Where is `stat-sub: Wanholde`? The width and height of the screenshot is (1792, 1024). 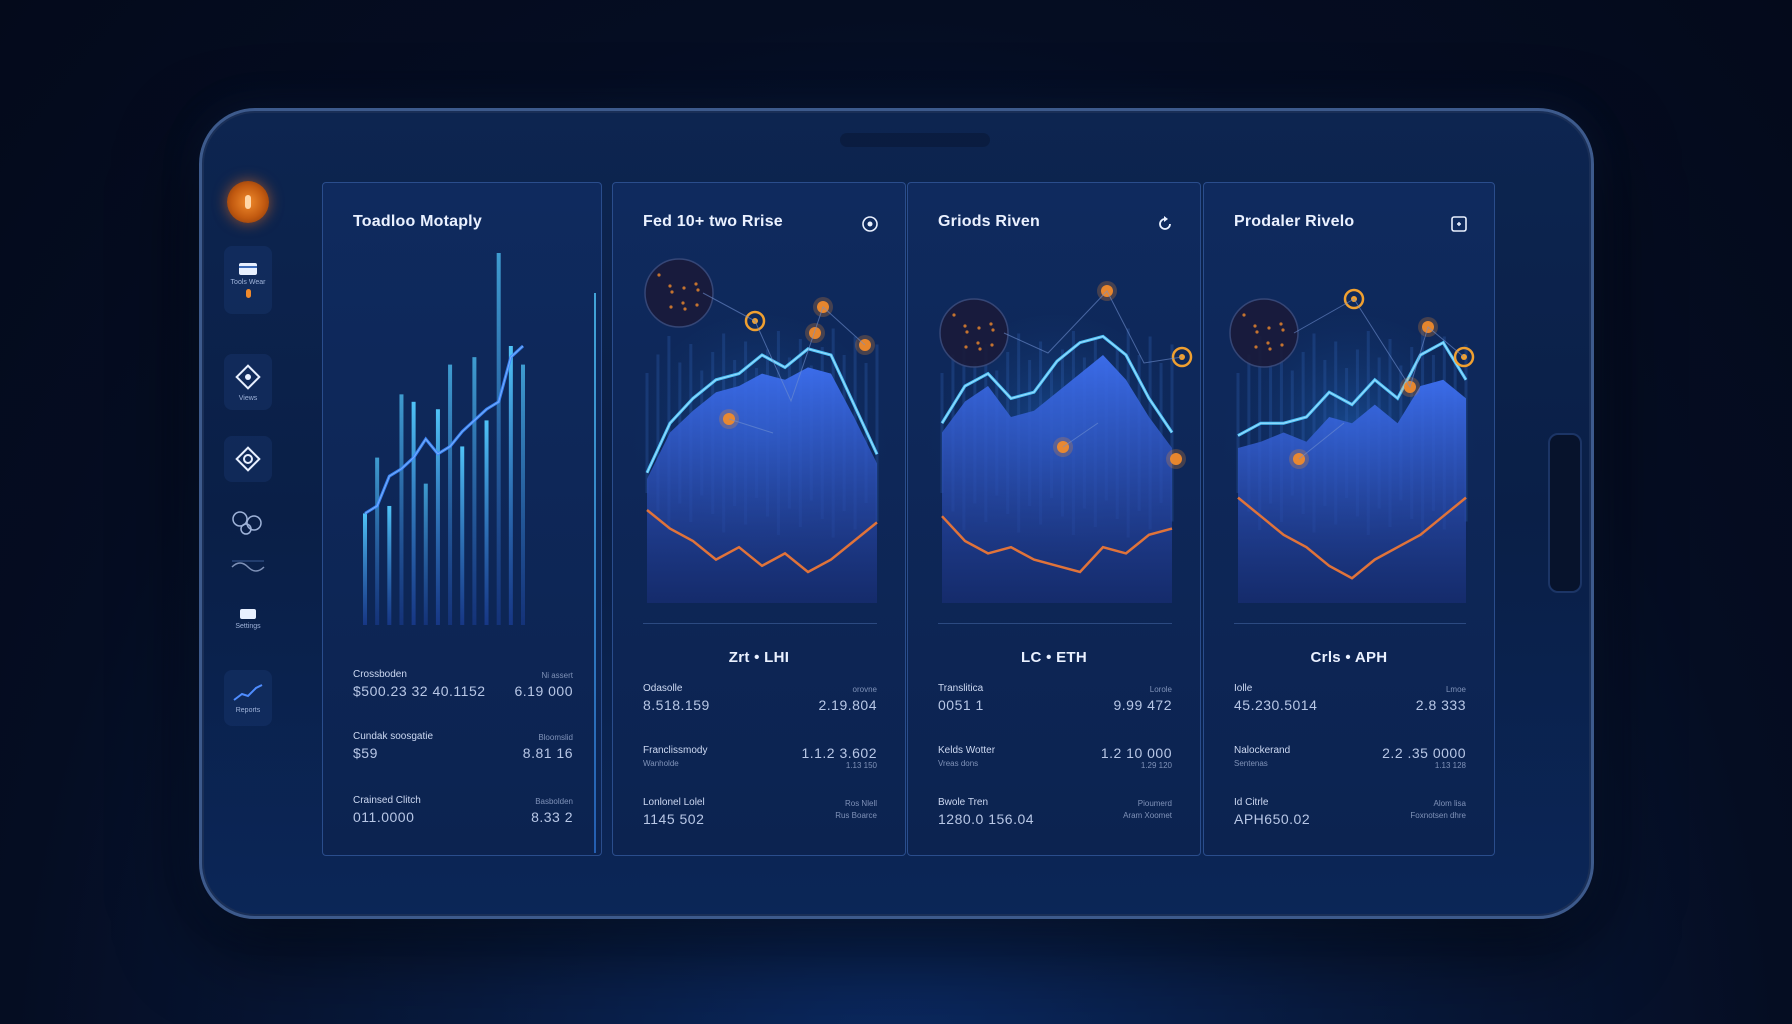 stat-sub: Wanholde is located at coordinates (661, 763).